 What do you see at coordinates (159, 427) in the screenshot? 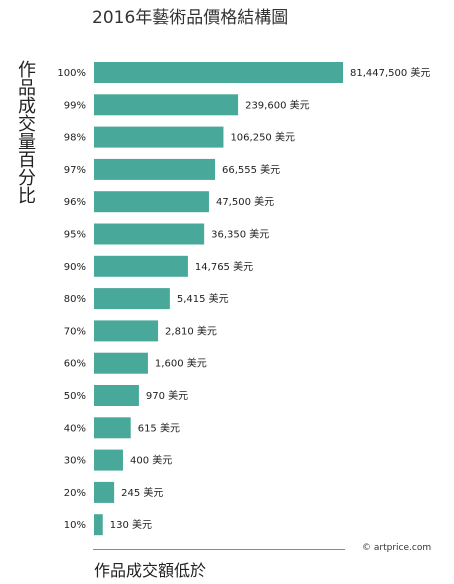
I see `value-label: 615 美元` at bounding box center [159, 427].